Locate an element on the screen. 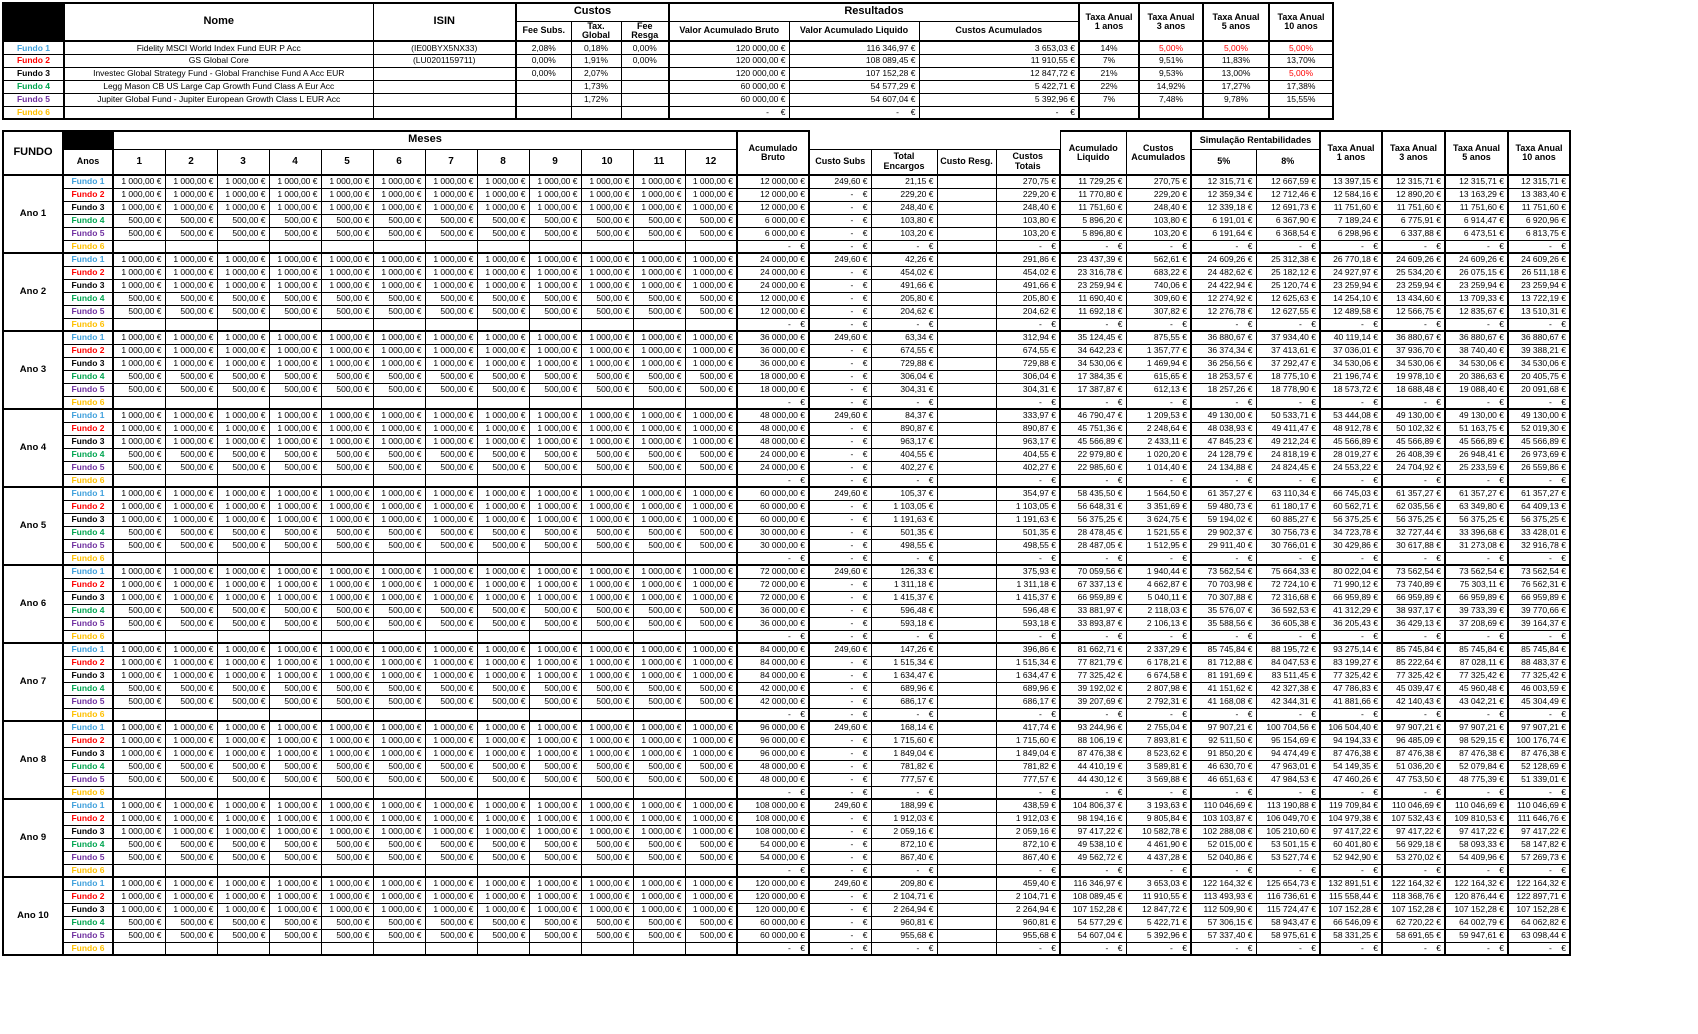  cell-taxa-1: 7% is located at coordinates (1109, 60).